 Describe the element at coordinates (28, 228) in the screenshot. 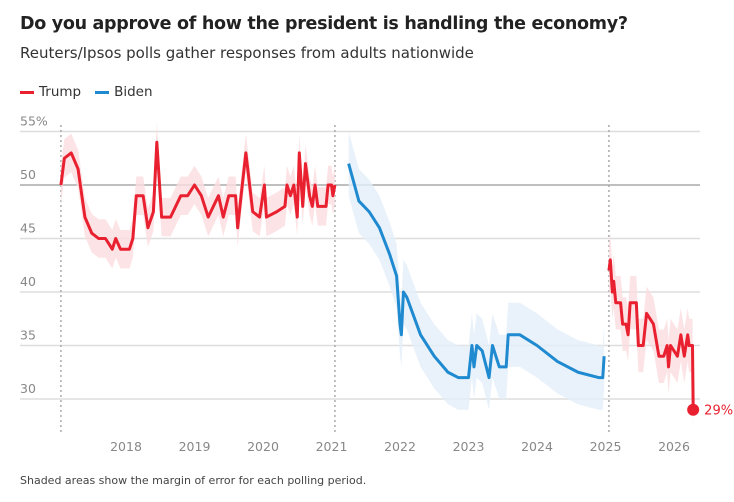

I see `y-tick-label: 45` at that location.